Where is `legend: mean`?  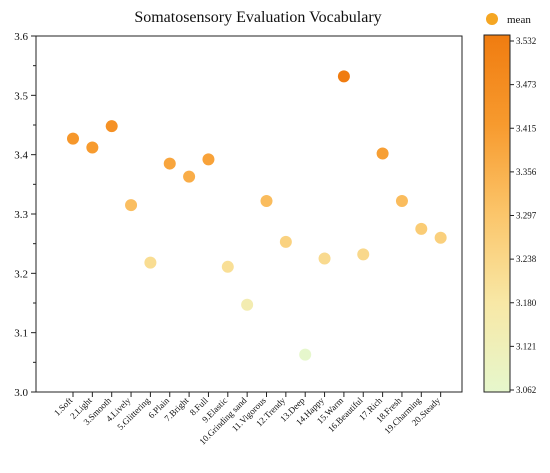
legend: mean is located at coordinates (508, 19).